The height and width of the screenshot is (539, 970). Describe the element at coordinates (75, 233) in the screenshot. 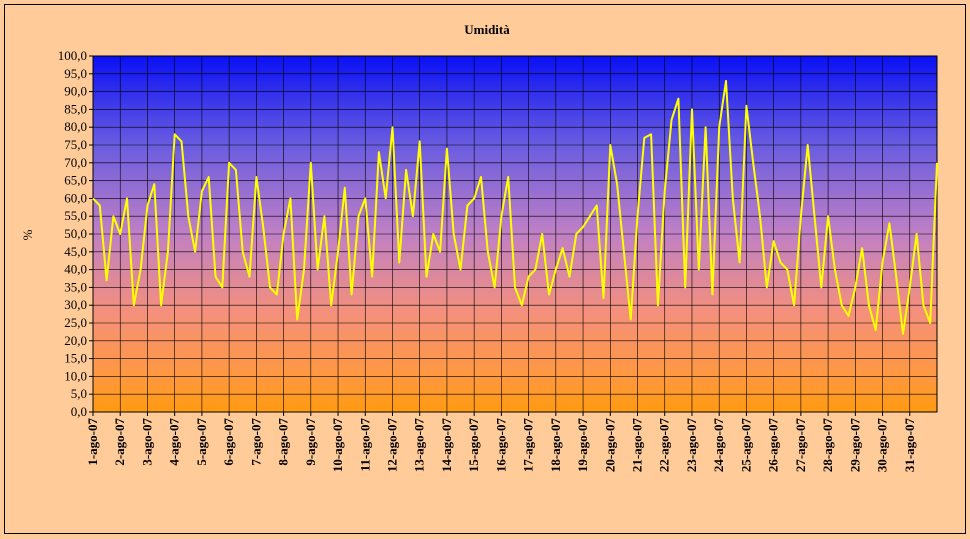

I see `y-tick-label: 50,0` at that location.